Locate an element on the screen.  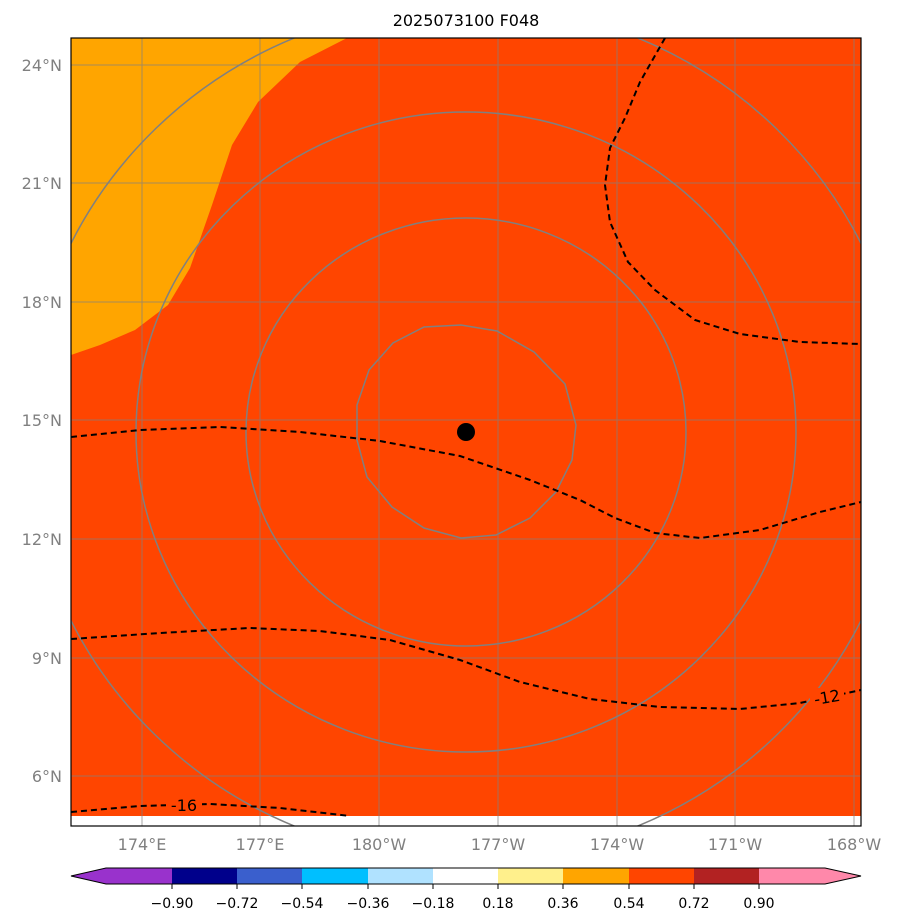
lat-tick-label: 9°N is located at coordinates (47, 658).